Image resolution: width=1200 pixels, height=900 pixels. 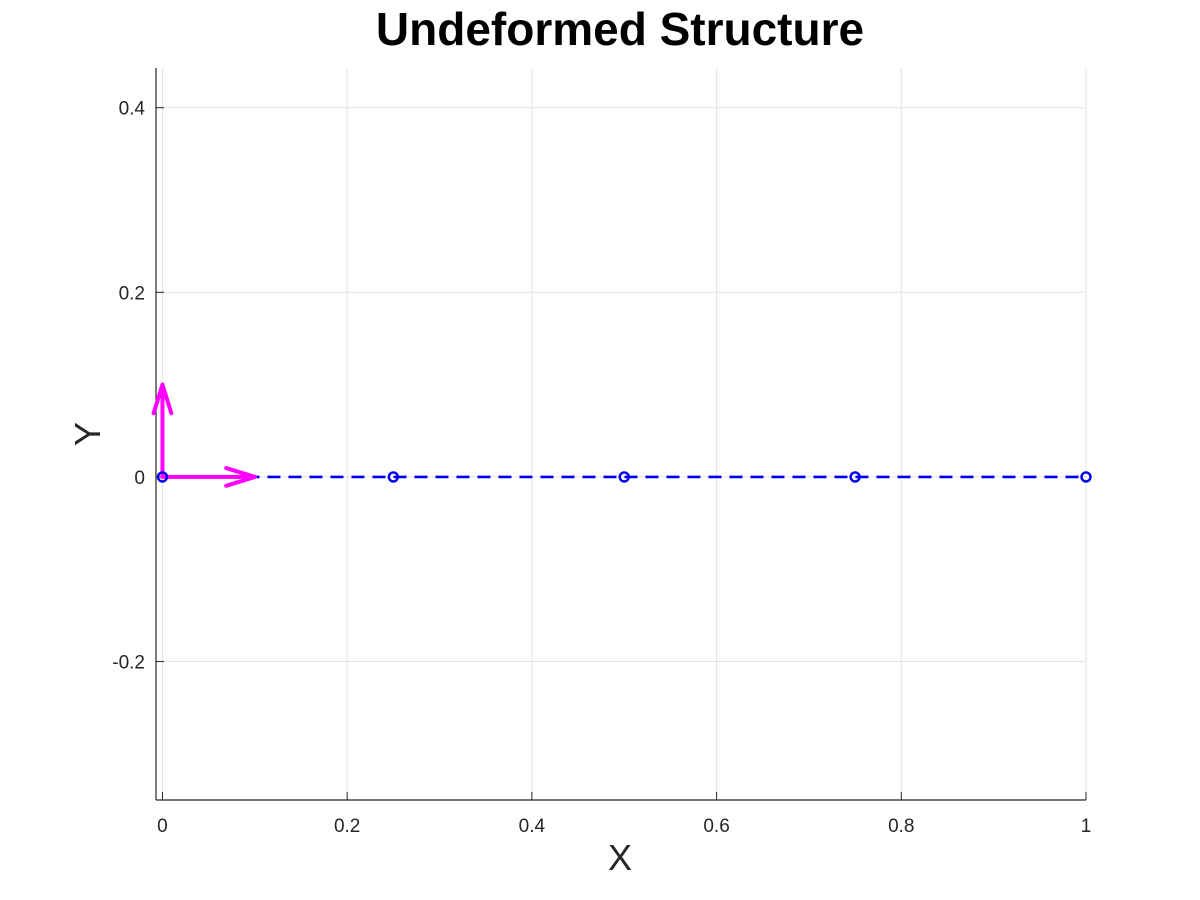 What do you see at coordinates (128, 663) in the screenshot?
I see `y-tick-label: -0.2` at bounding box center [128, 663].